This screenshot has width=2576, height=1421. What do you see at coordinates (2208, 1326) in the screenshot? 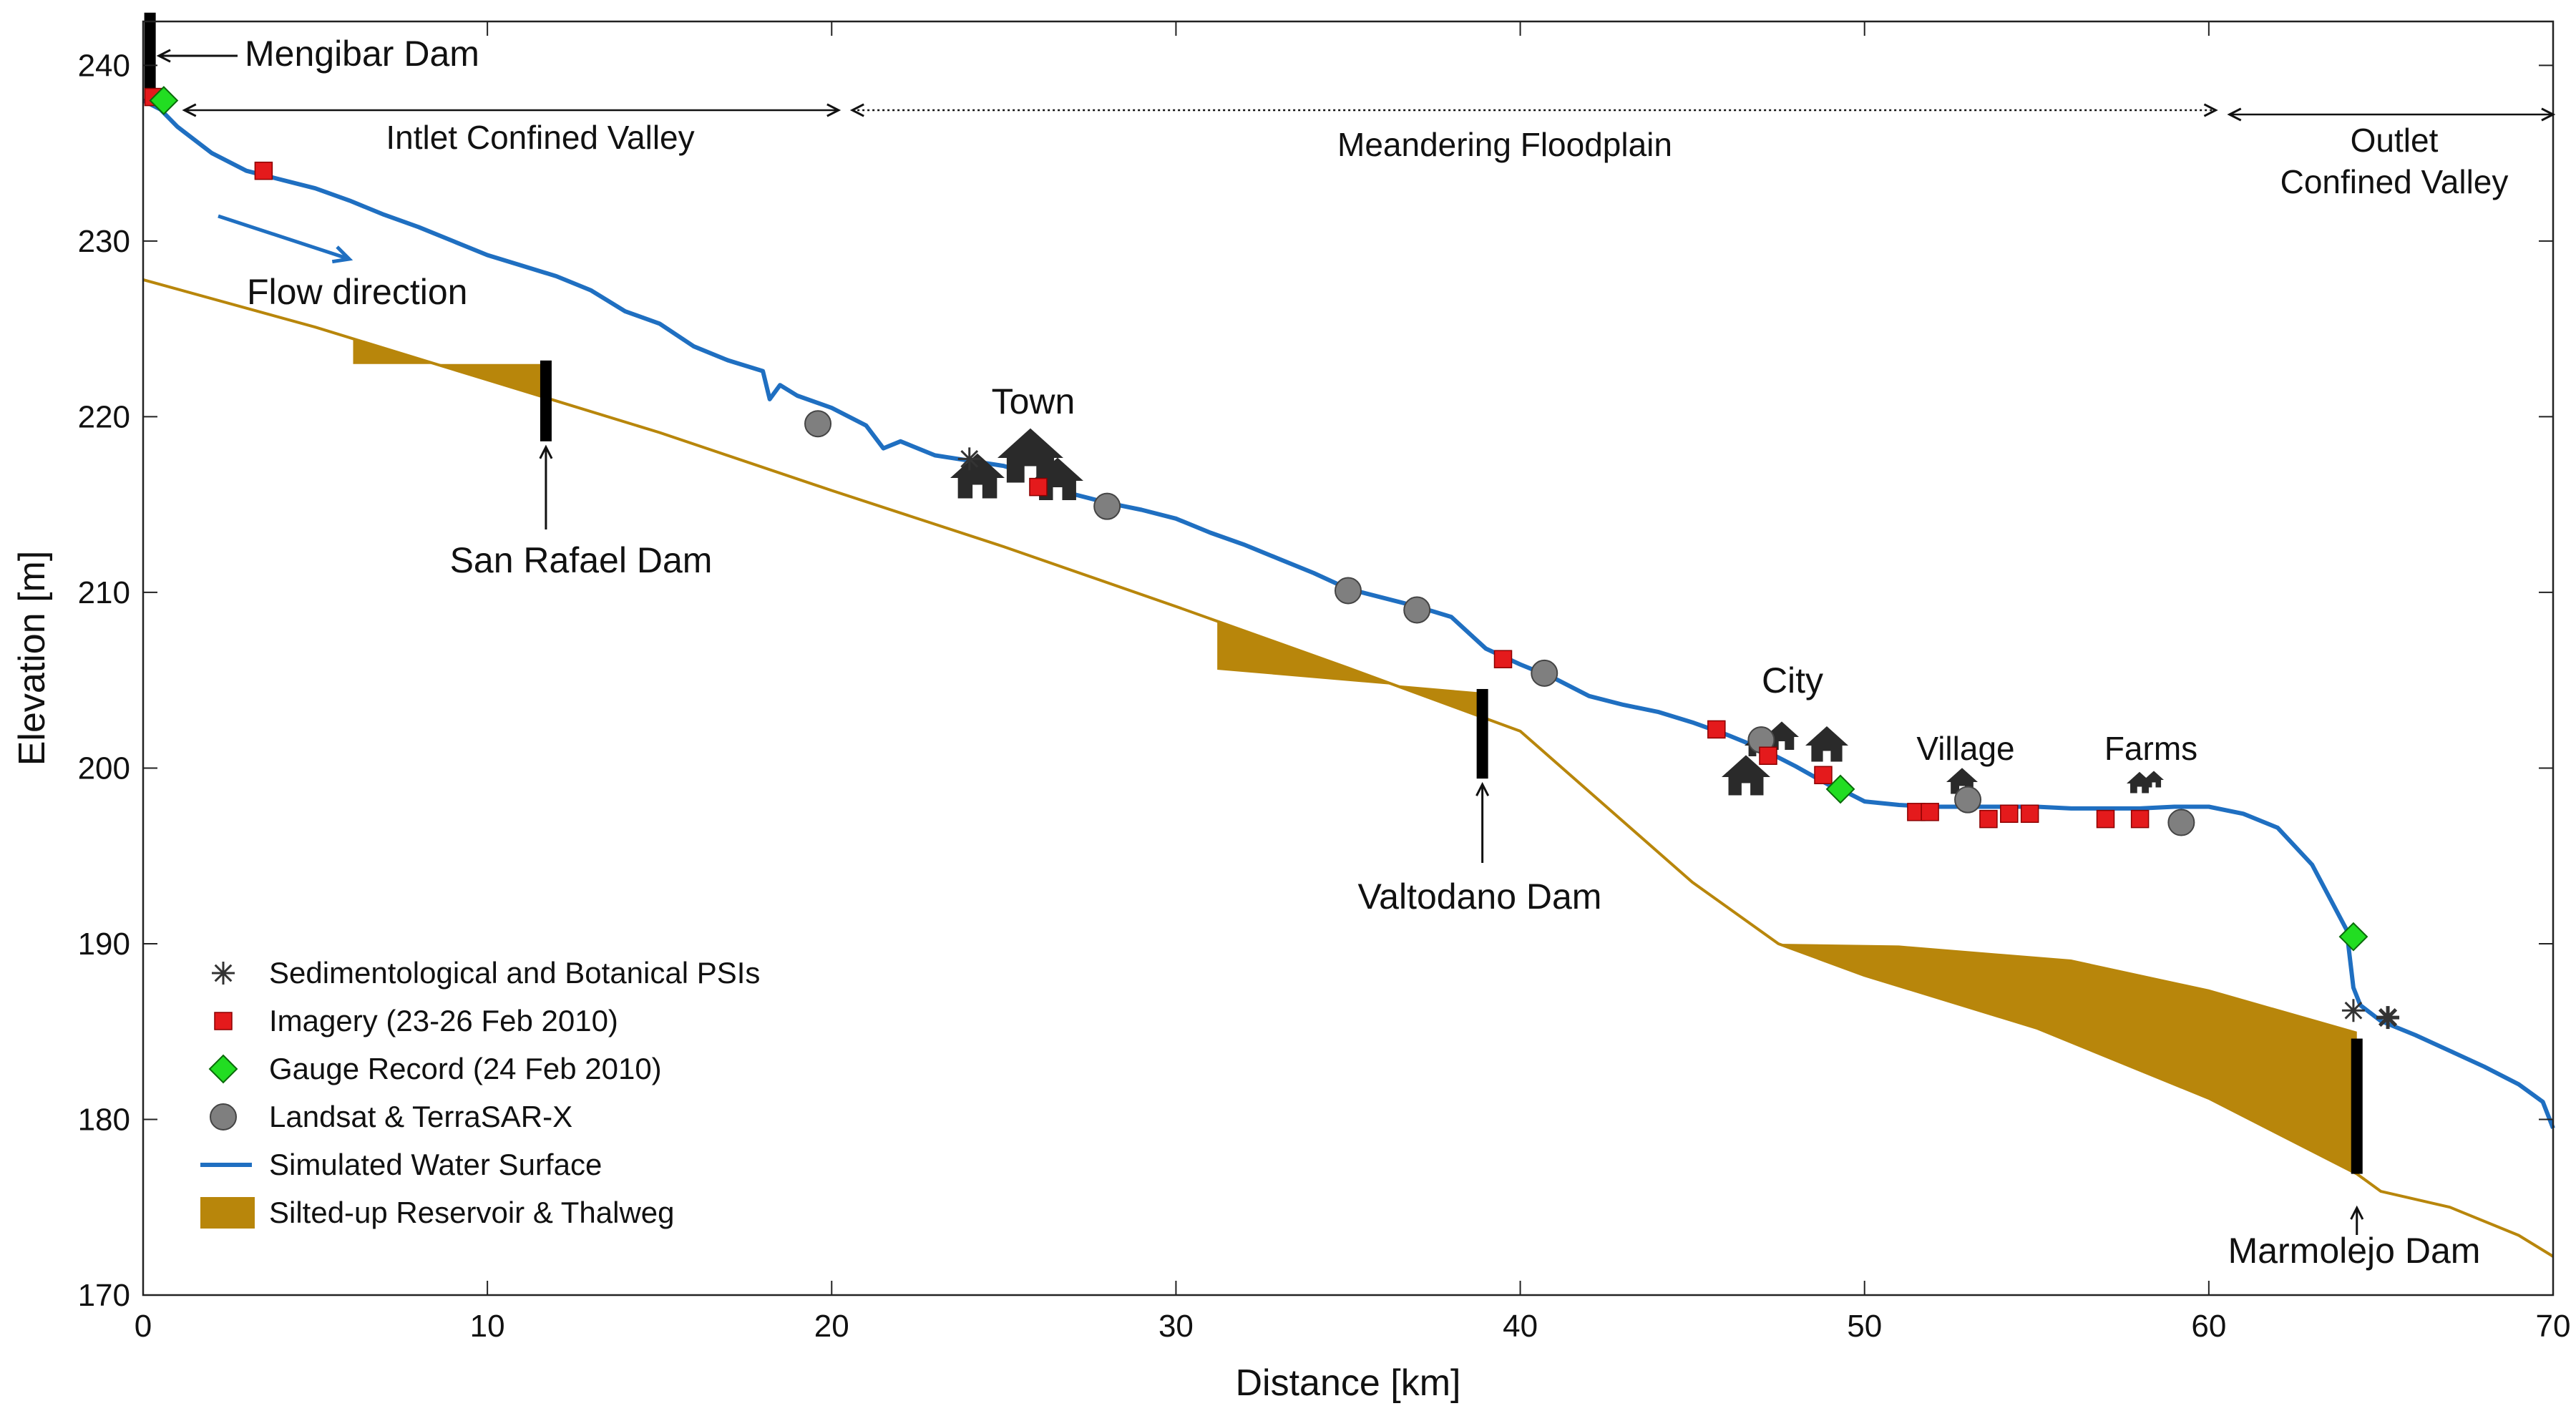
I see `x-tick-label-7: 60` at bounding box center [2208, 1326].